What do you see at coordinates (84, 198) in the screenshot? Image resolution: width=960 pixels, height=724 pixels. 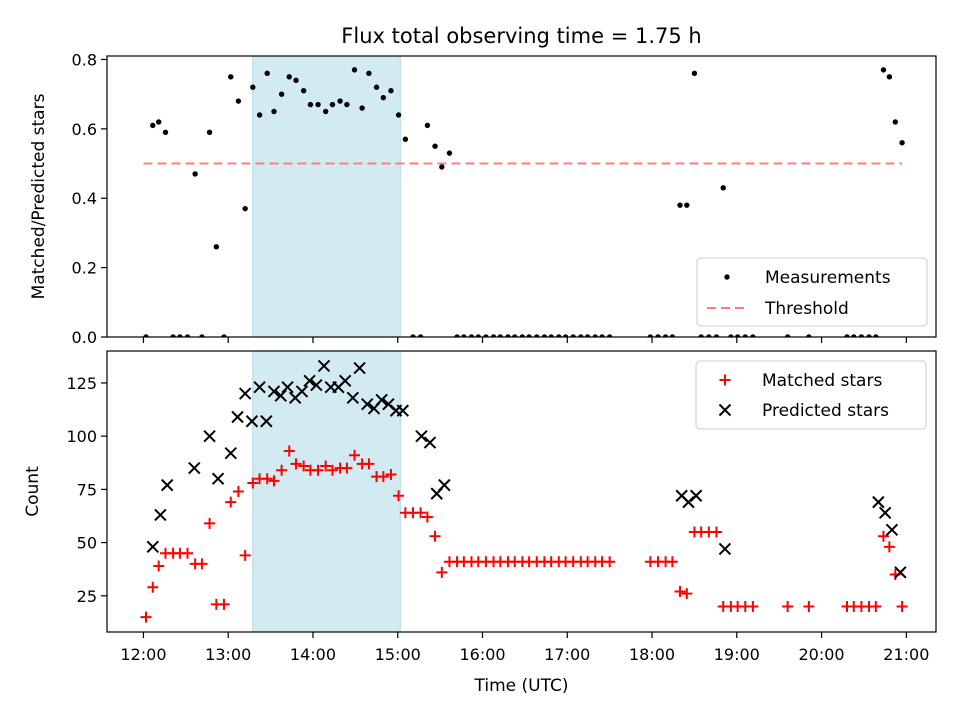 I see `y-tick-label: 0.4` at bounding box center [84, 198].